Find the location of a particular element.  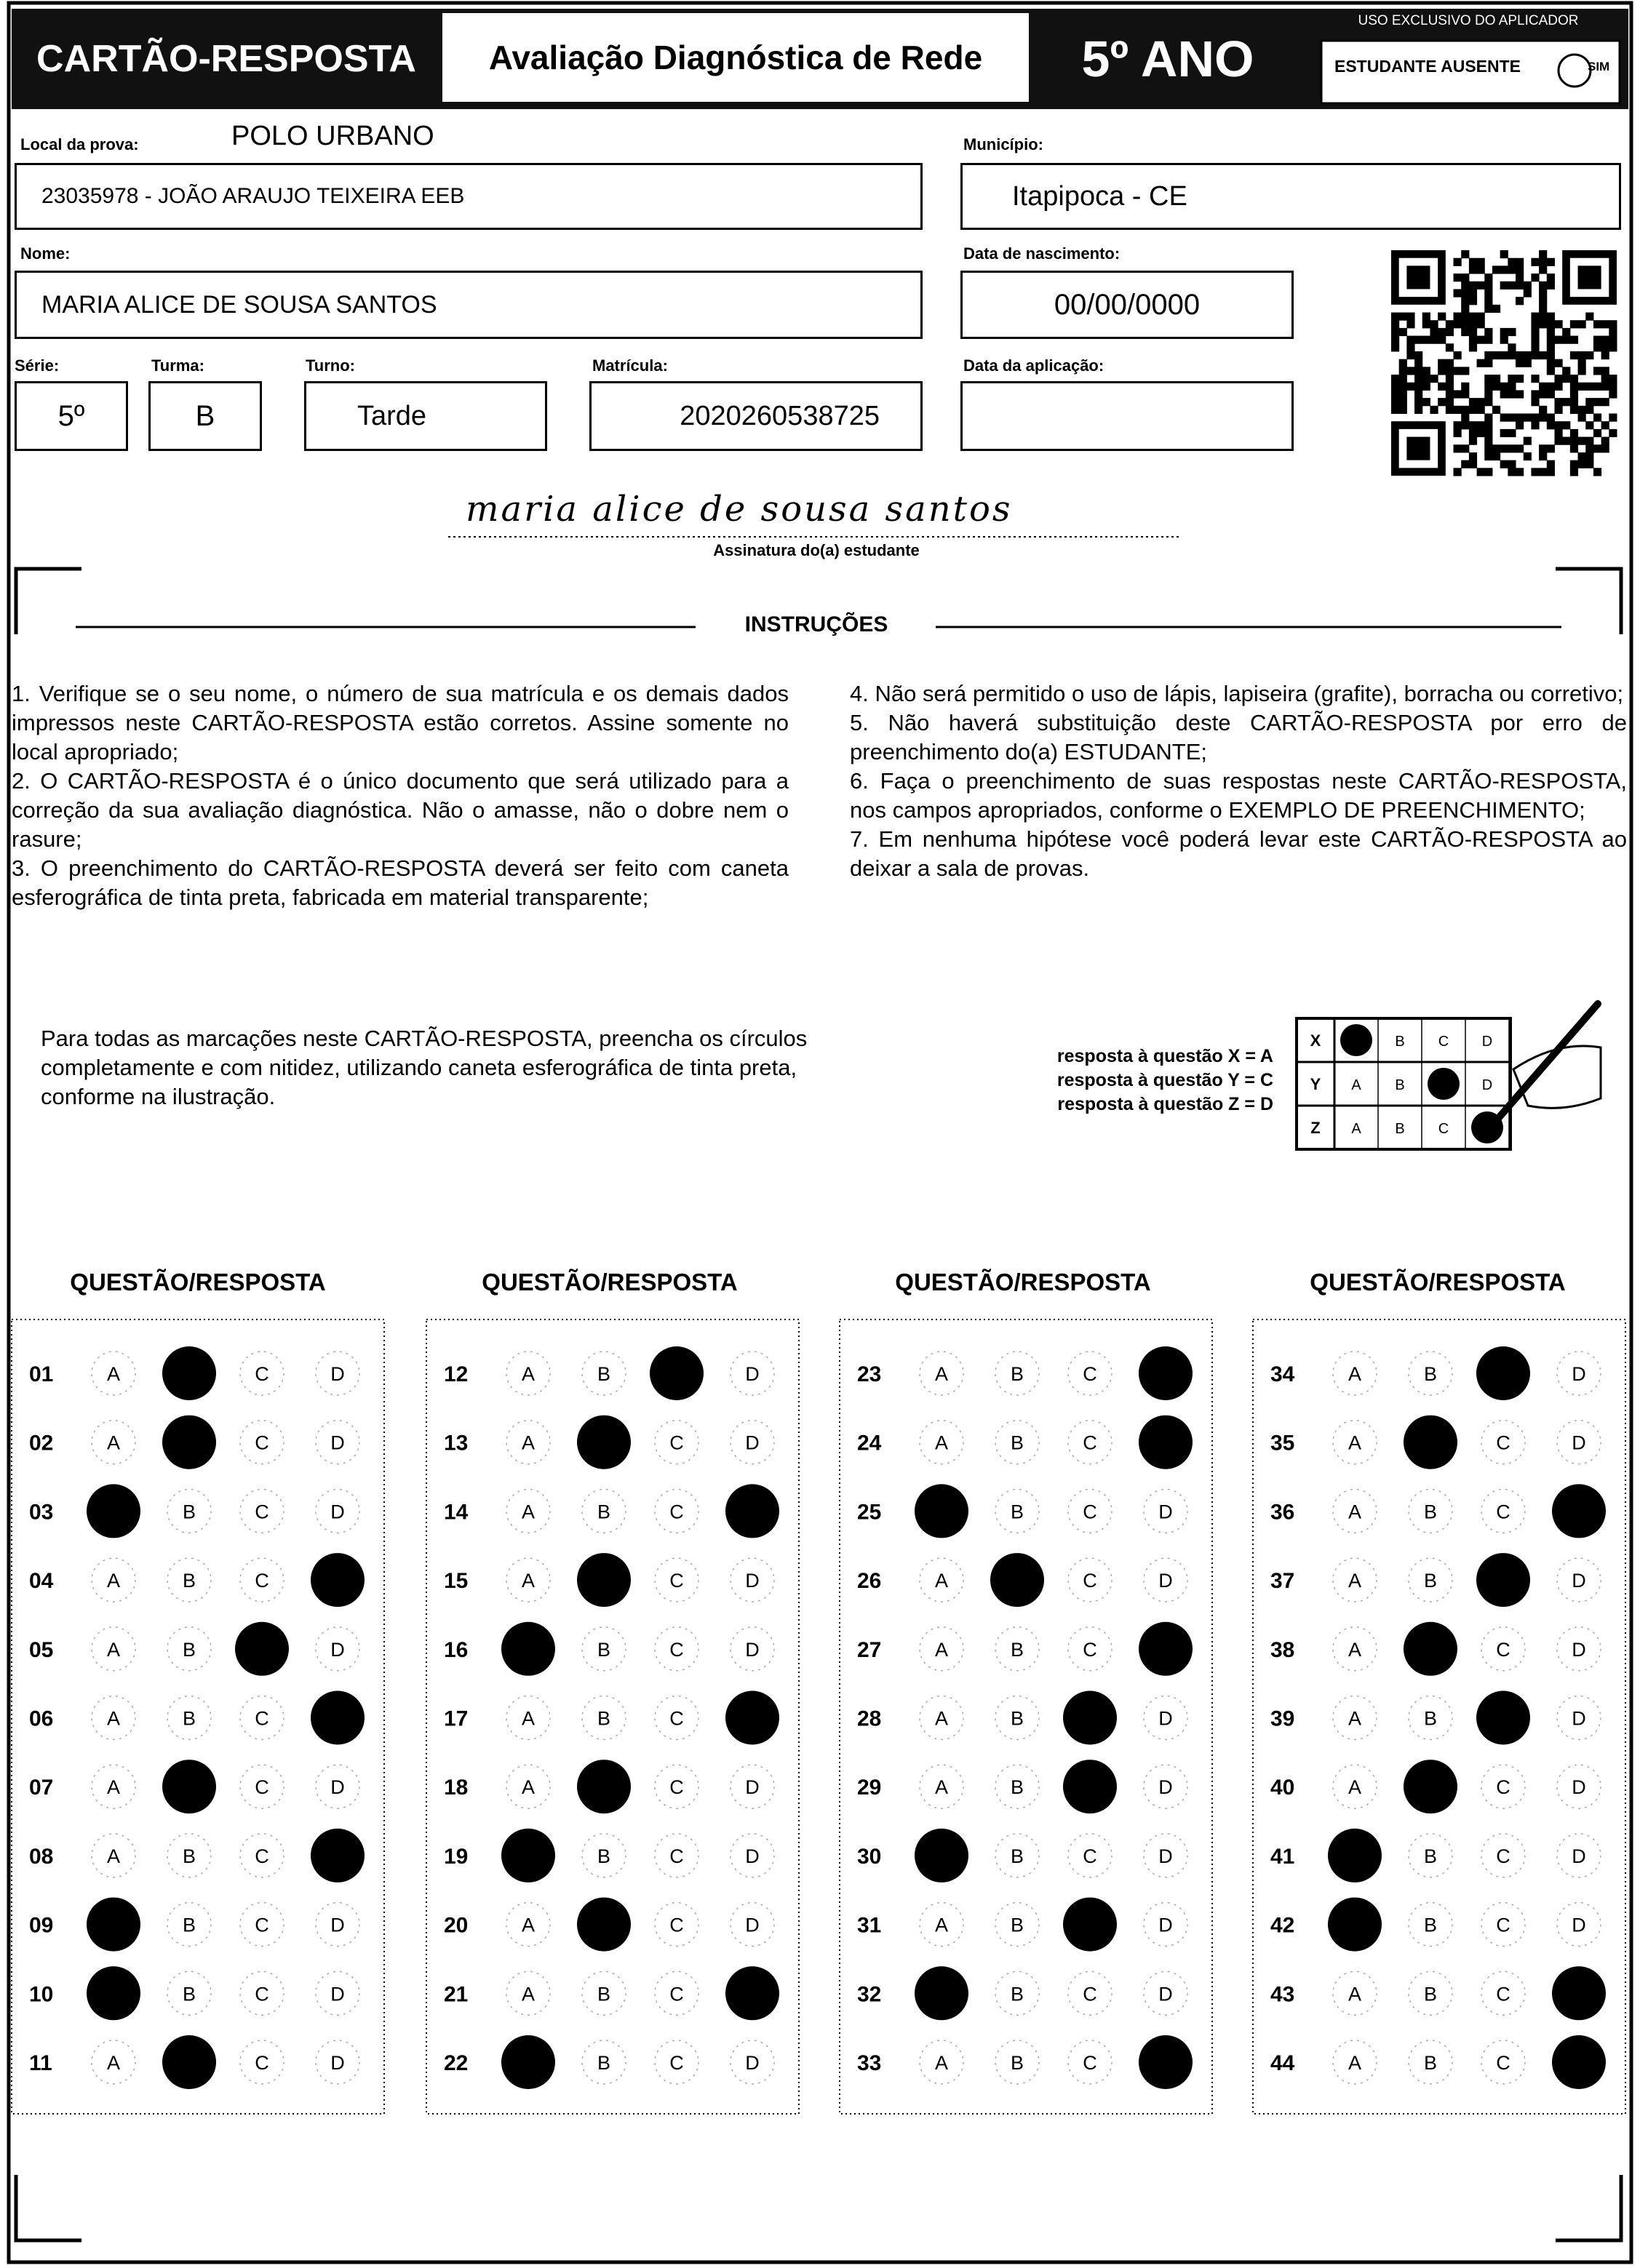

question-number: 23 is located at coordinates (869, 1374).